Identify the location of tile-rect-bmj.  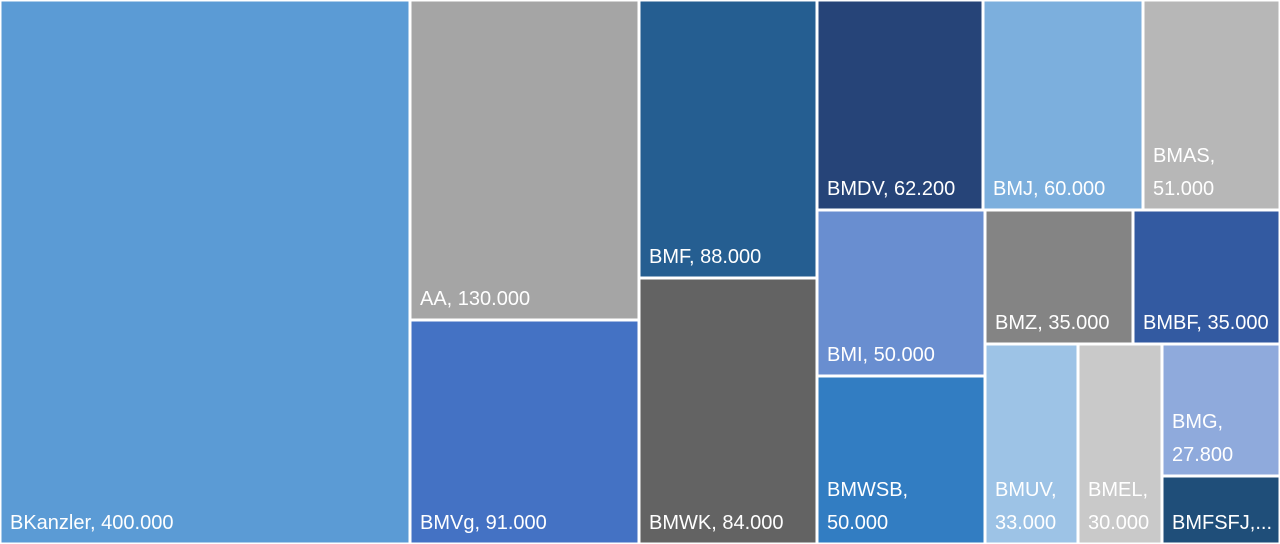
(1063, 106).